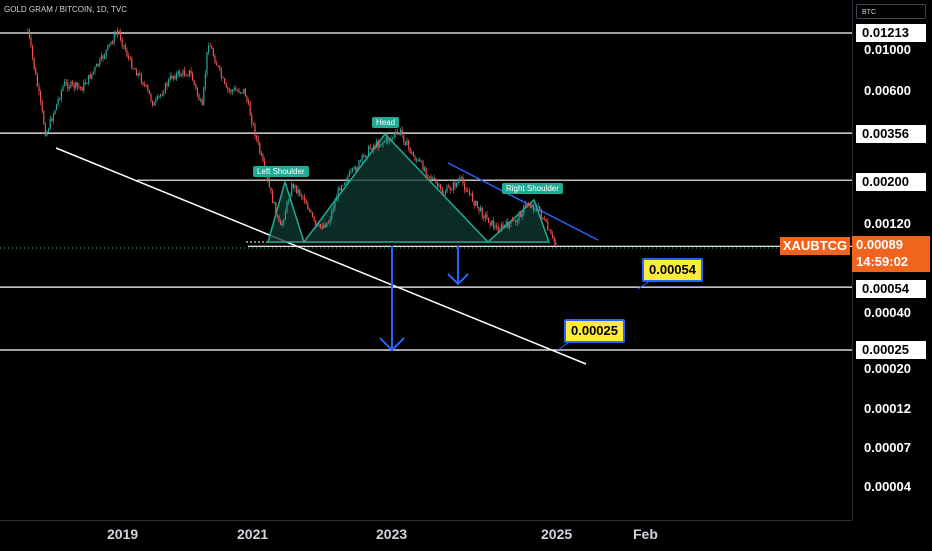  I want to click on level-box: 0.00025, so click(891, 350).